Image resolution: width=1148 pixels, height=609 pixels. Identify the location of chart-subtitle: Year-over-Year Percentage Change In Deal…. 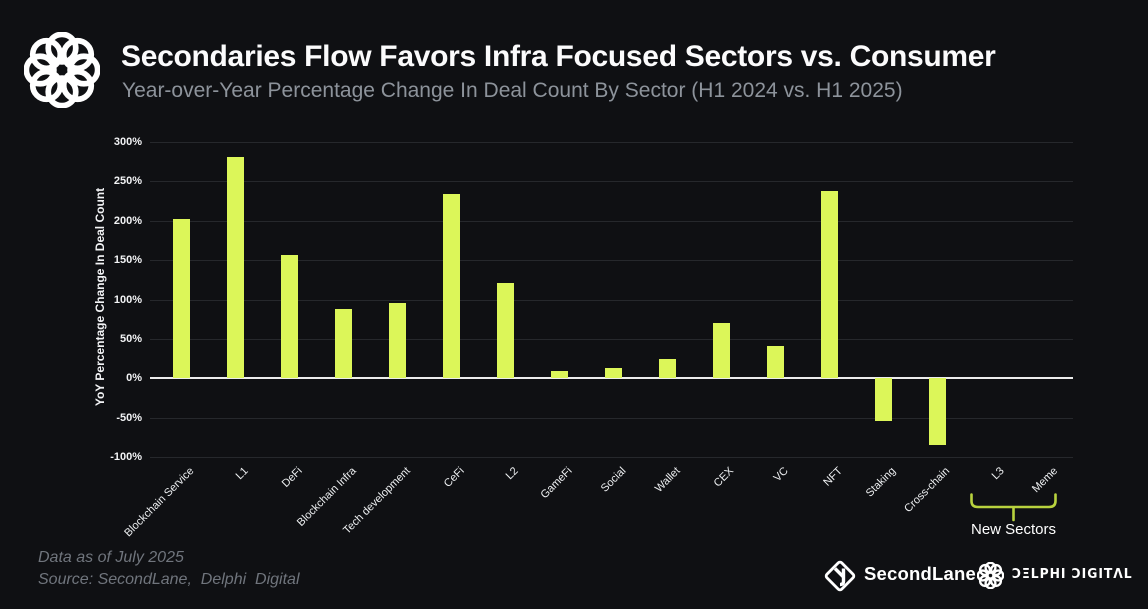
(512, 90).